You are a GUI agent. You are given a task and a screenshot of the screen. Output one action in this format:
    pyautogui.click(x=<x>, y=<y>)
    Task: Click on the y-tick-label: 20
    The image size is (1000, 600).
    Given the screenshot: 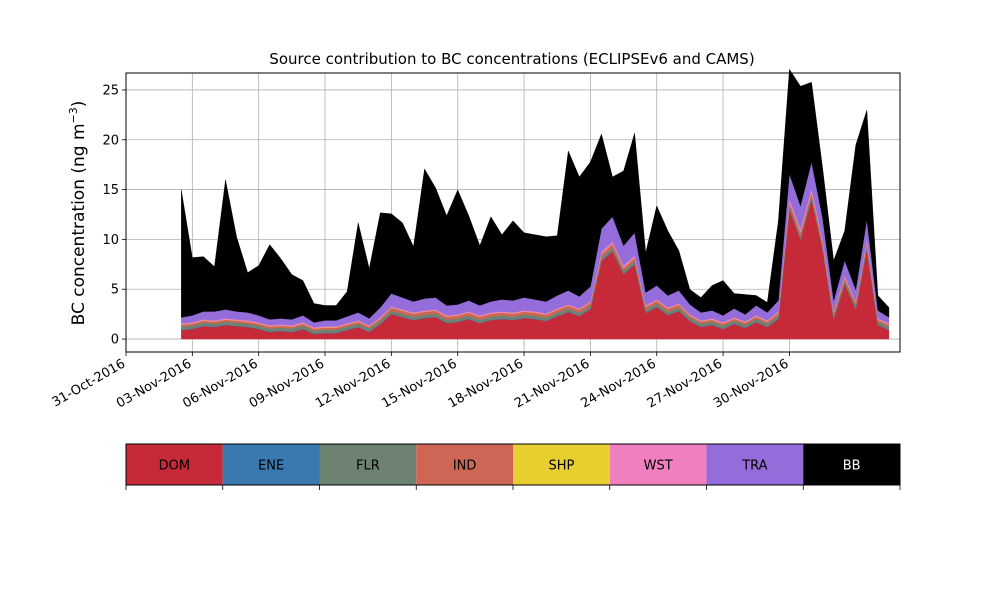 What is the action you would take?
    pyautogui.click(x=110, y=140)
    